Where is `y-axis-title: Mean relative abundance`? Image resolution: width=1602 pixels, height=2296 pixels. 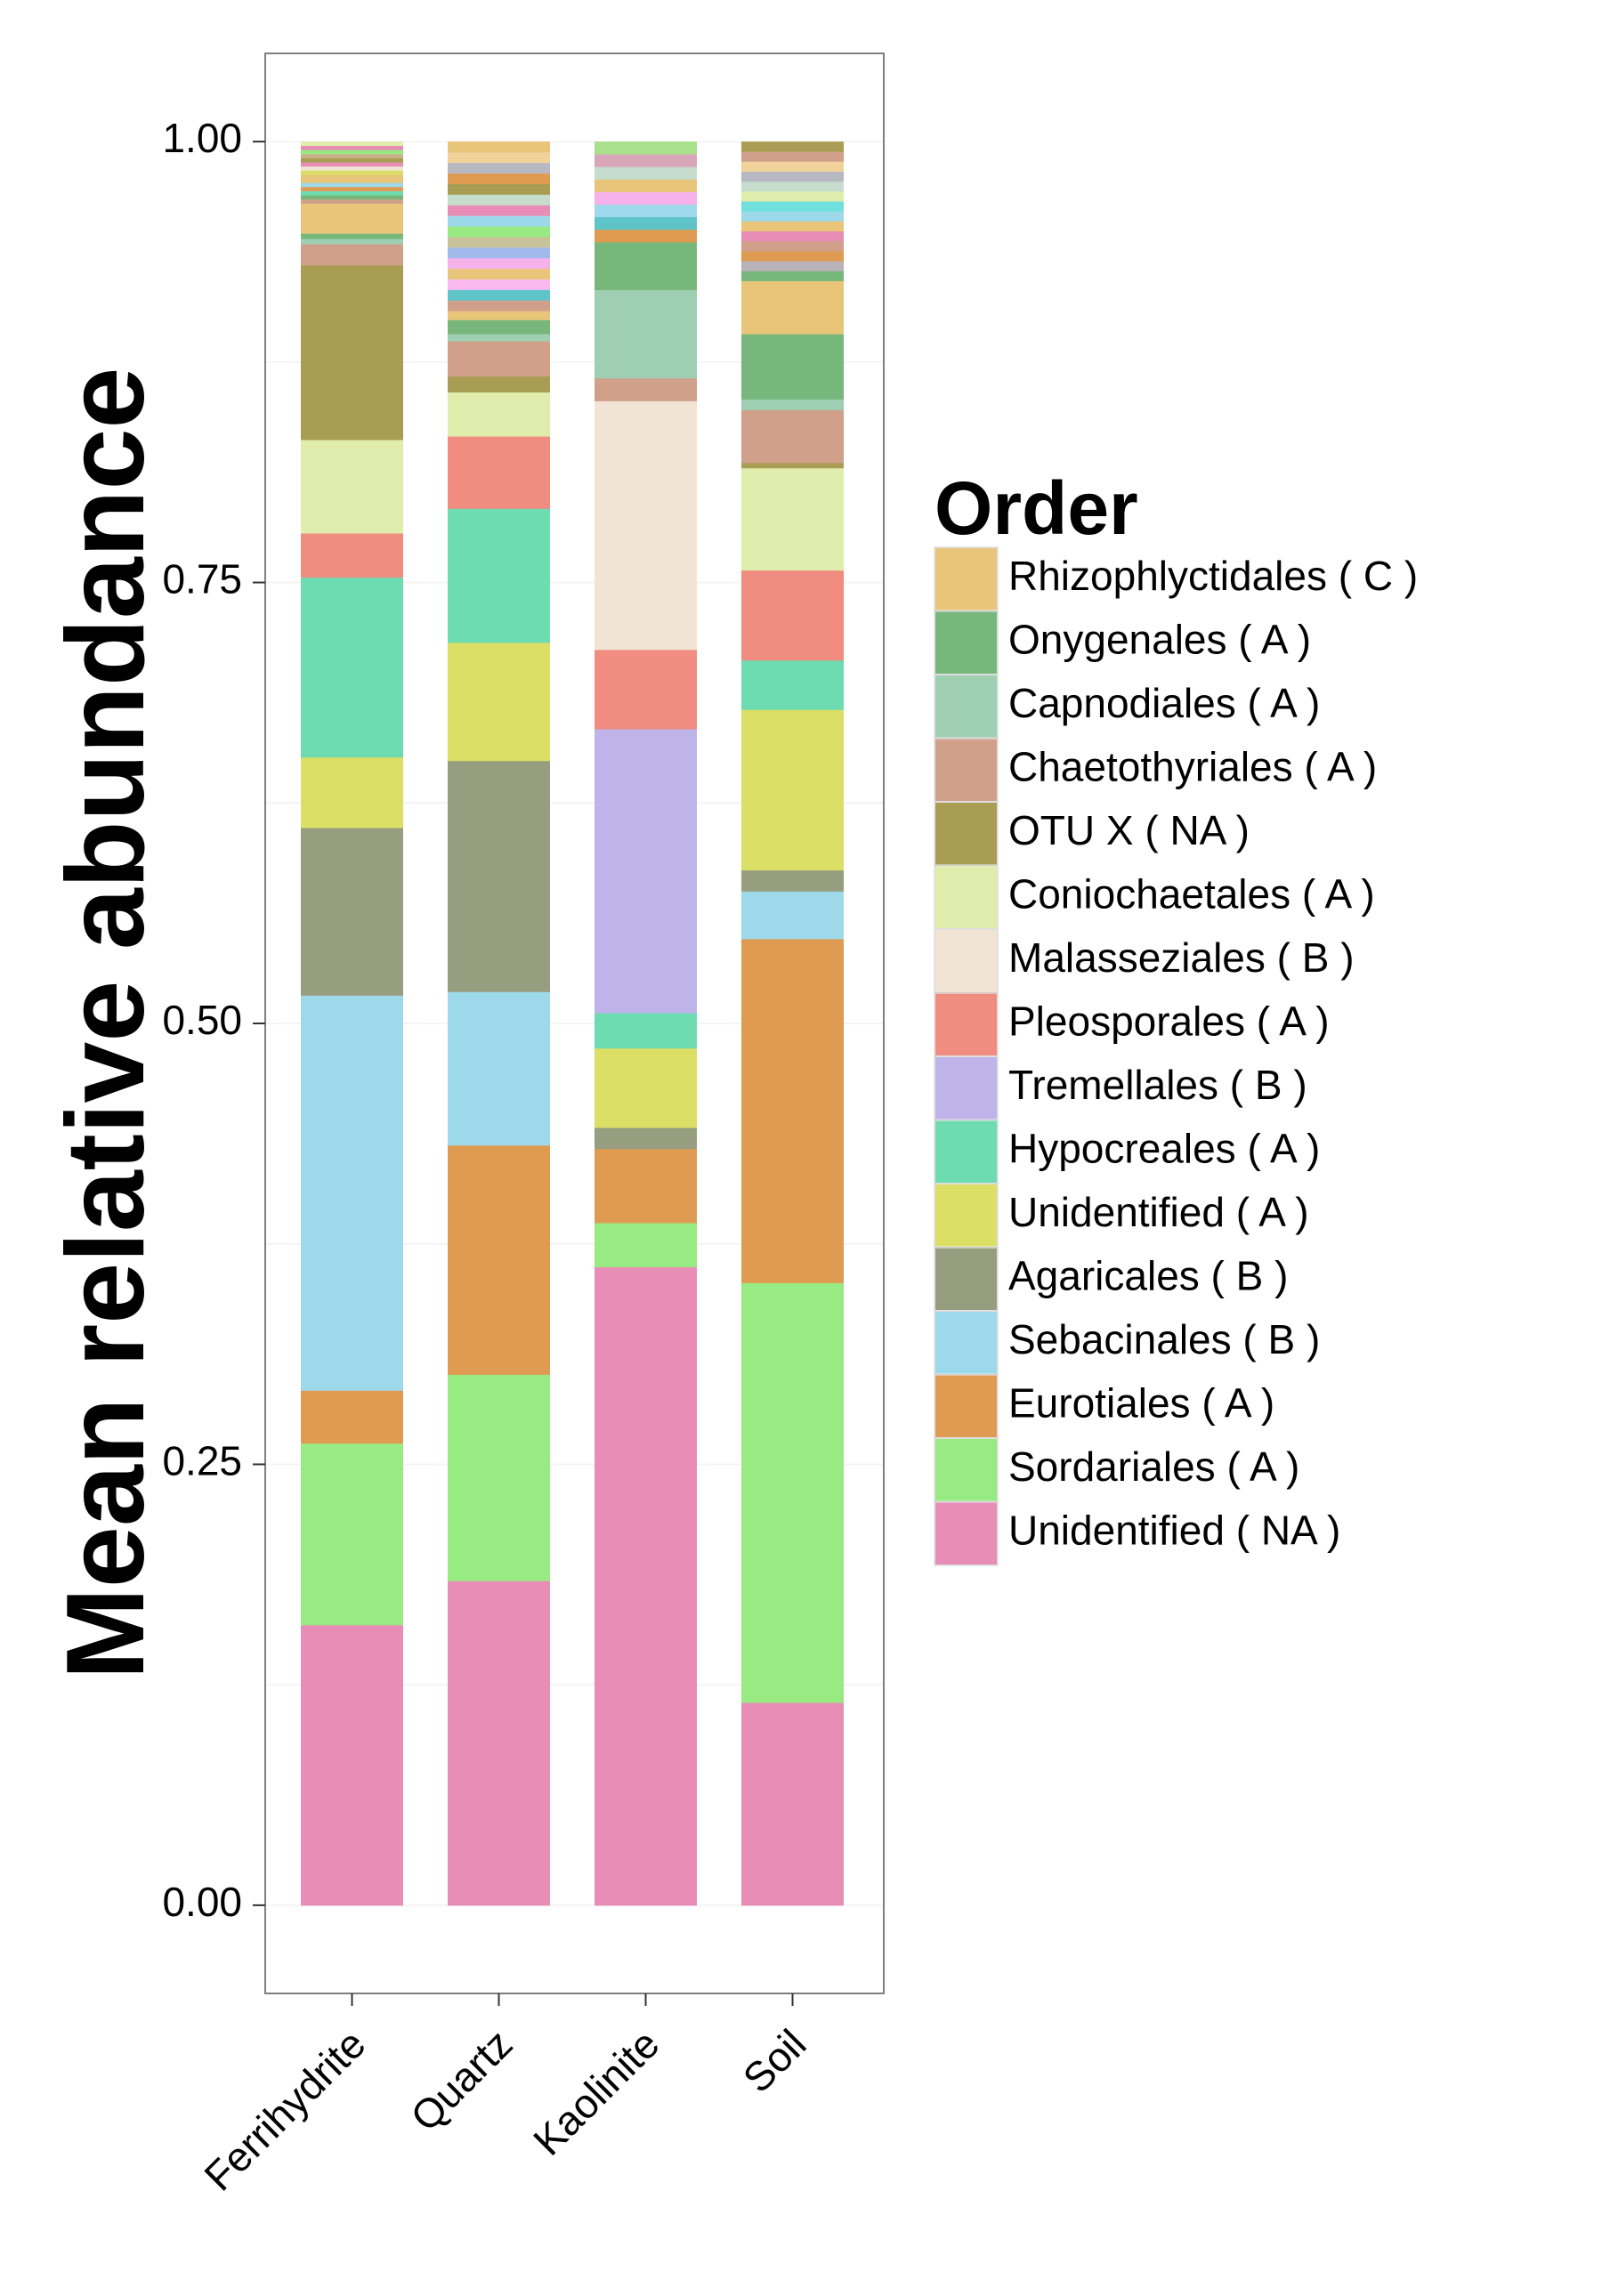
y-axis-title: Mean relative abundance is located at coordinates (106, 1024).